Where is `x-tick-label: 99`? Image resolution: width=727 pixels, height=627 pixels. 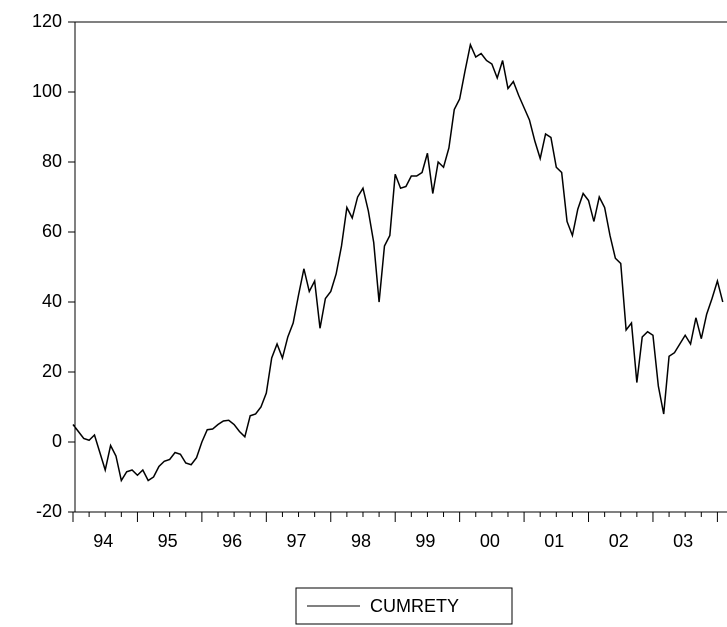
x-tick-label: 99 is located at coordinates (425, 541).